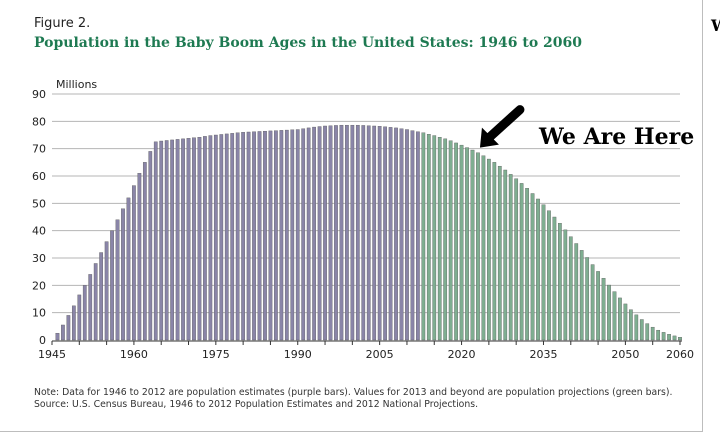 This screenshot has width=720, height=440. What do you see at coordinates (489, 137) in the screenshot?
I see `arrow-head-icon` at bounding box center [489, 137].